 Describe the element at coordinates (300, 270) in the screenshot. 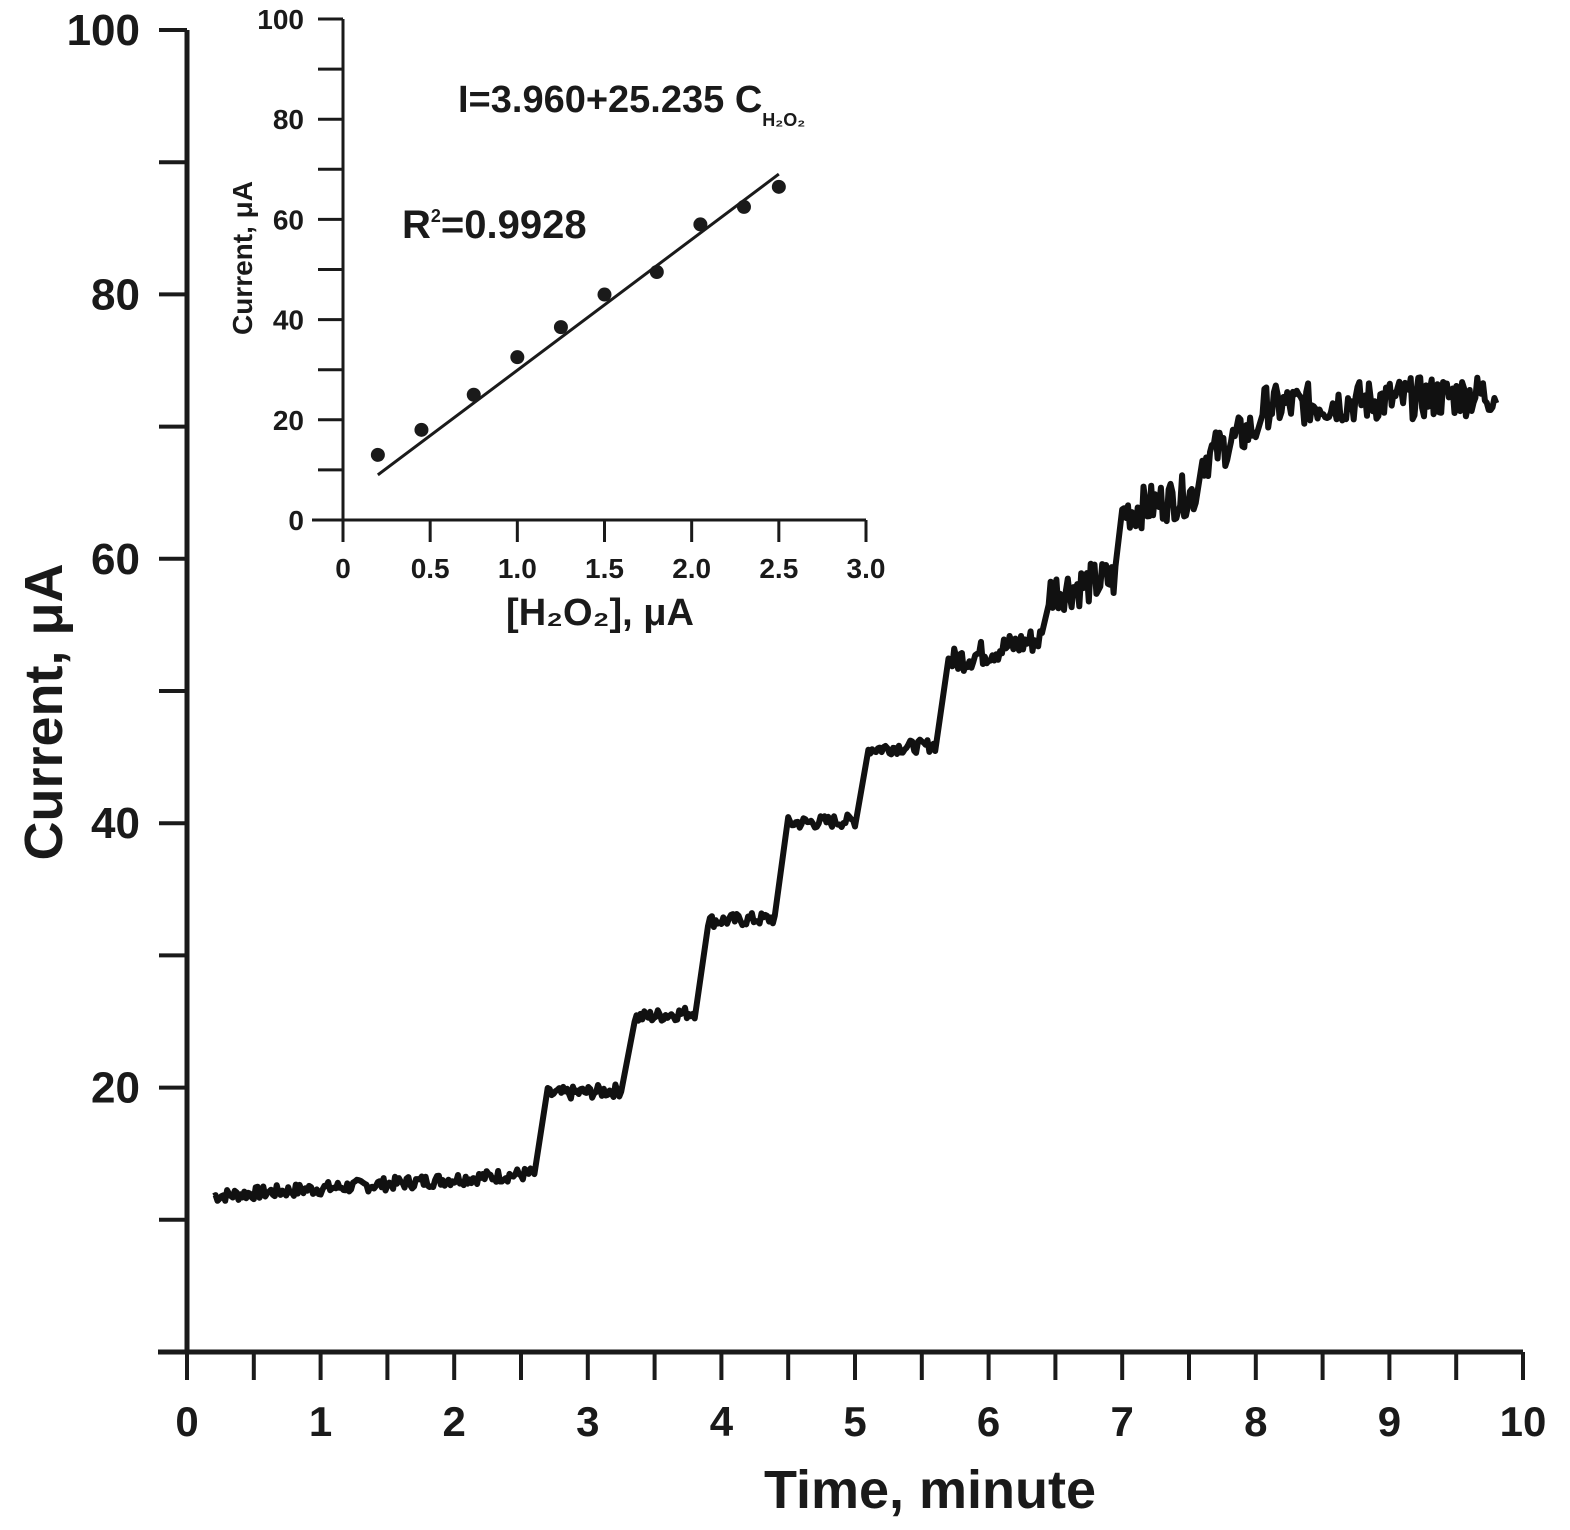

I see `inset-y-ticks: 0 20 40 60 80 100` at that location.